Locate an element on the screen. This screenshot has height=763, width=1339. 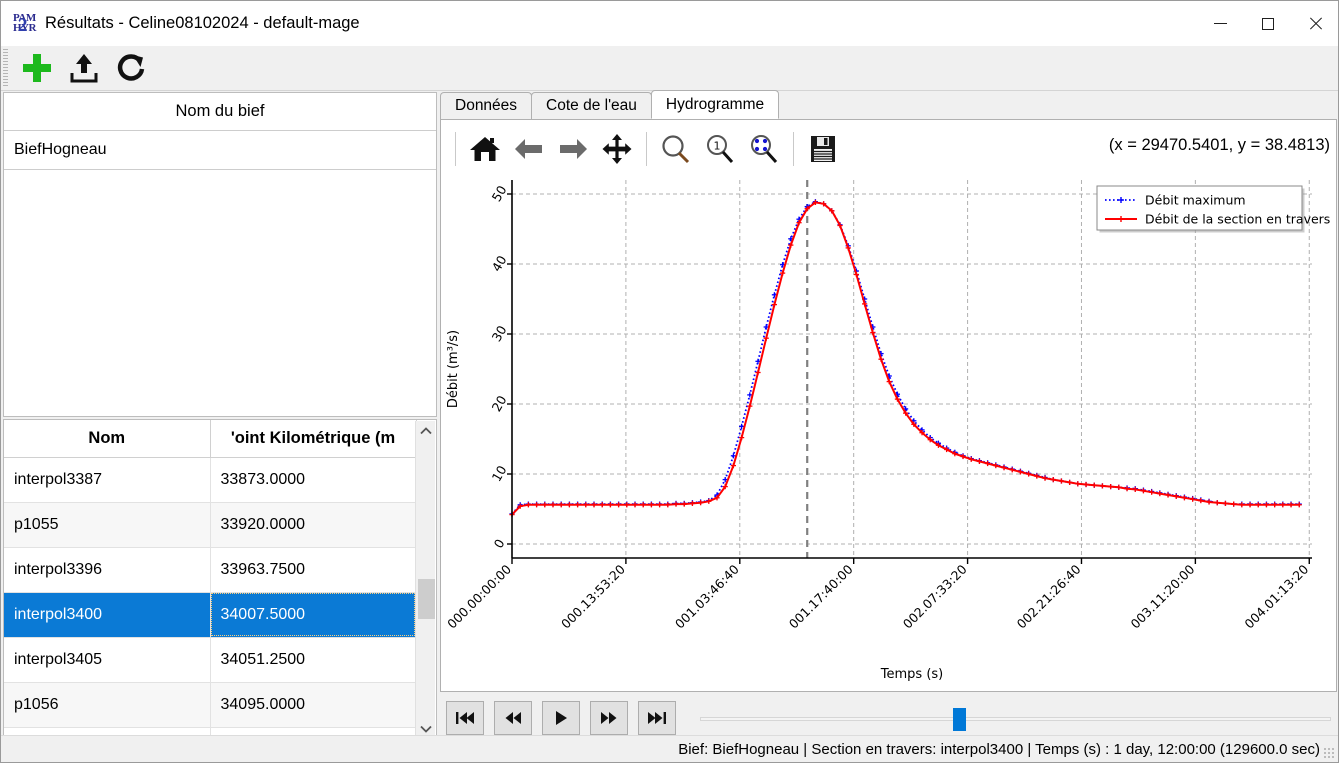
svg-text: 30 is located at coordinates (499, 333).